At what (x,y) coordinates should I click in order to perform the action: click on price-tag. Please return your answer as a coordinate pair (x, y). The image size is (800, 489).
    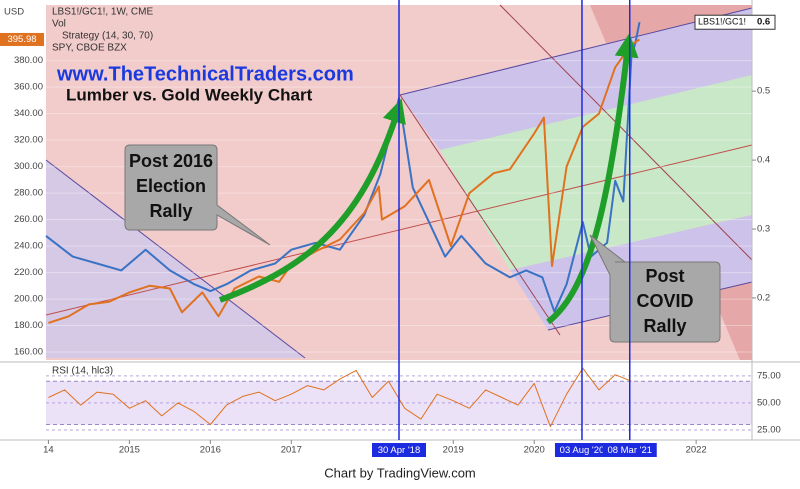
    Looking at the image, I should click on (22, 39).